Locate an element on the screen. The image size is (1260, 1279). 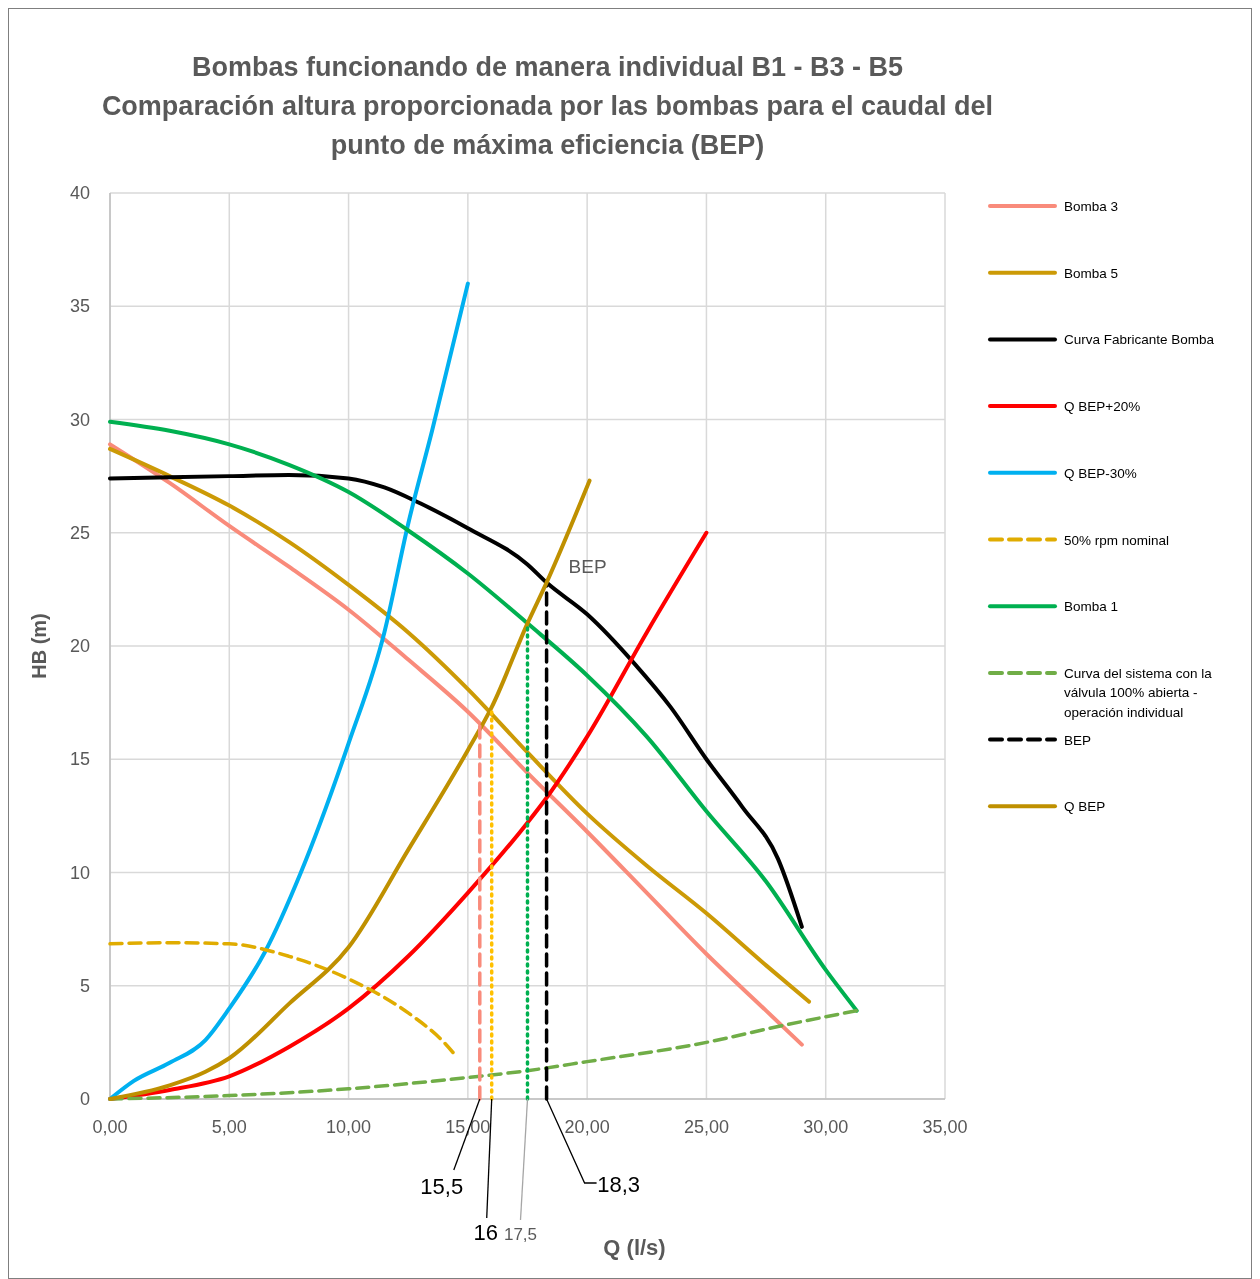
x-axis-title: Q (l/s) is located at coordinates (634, 1247).